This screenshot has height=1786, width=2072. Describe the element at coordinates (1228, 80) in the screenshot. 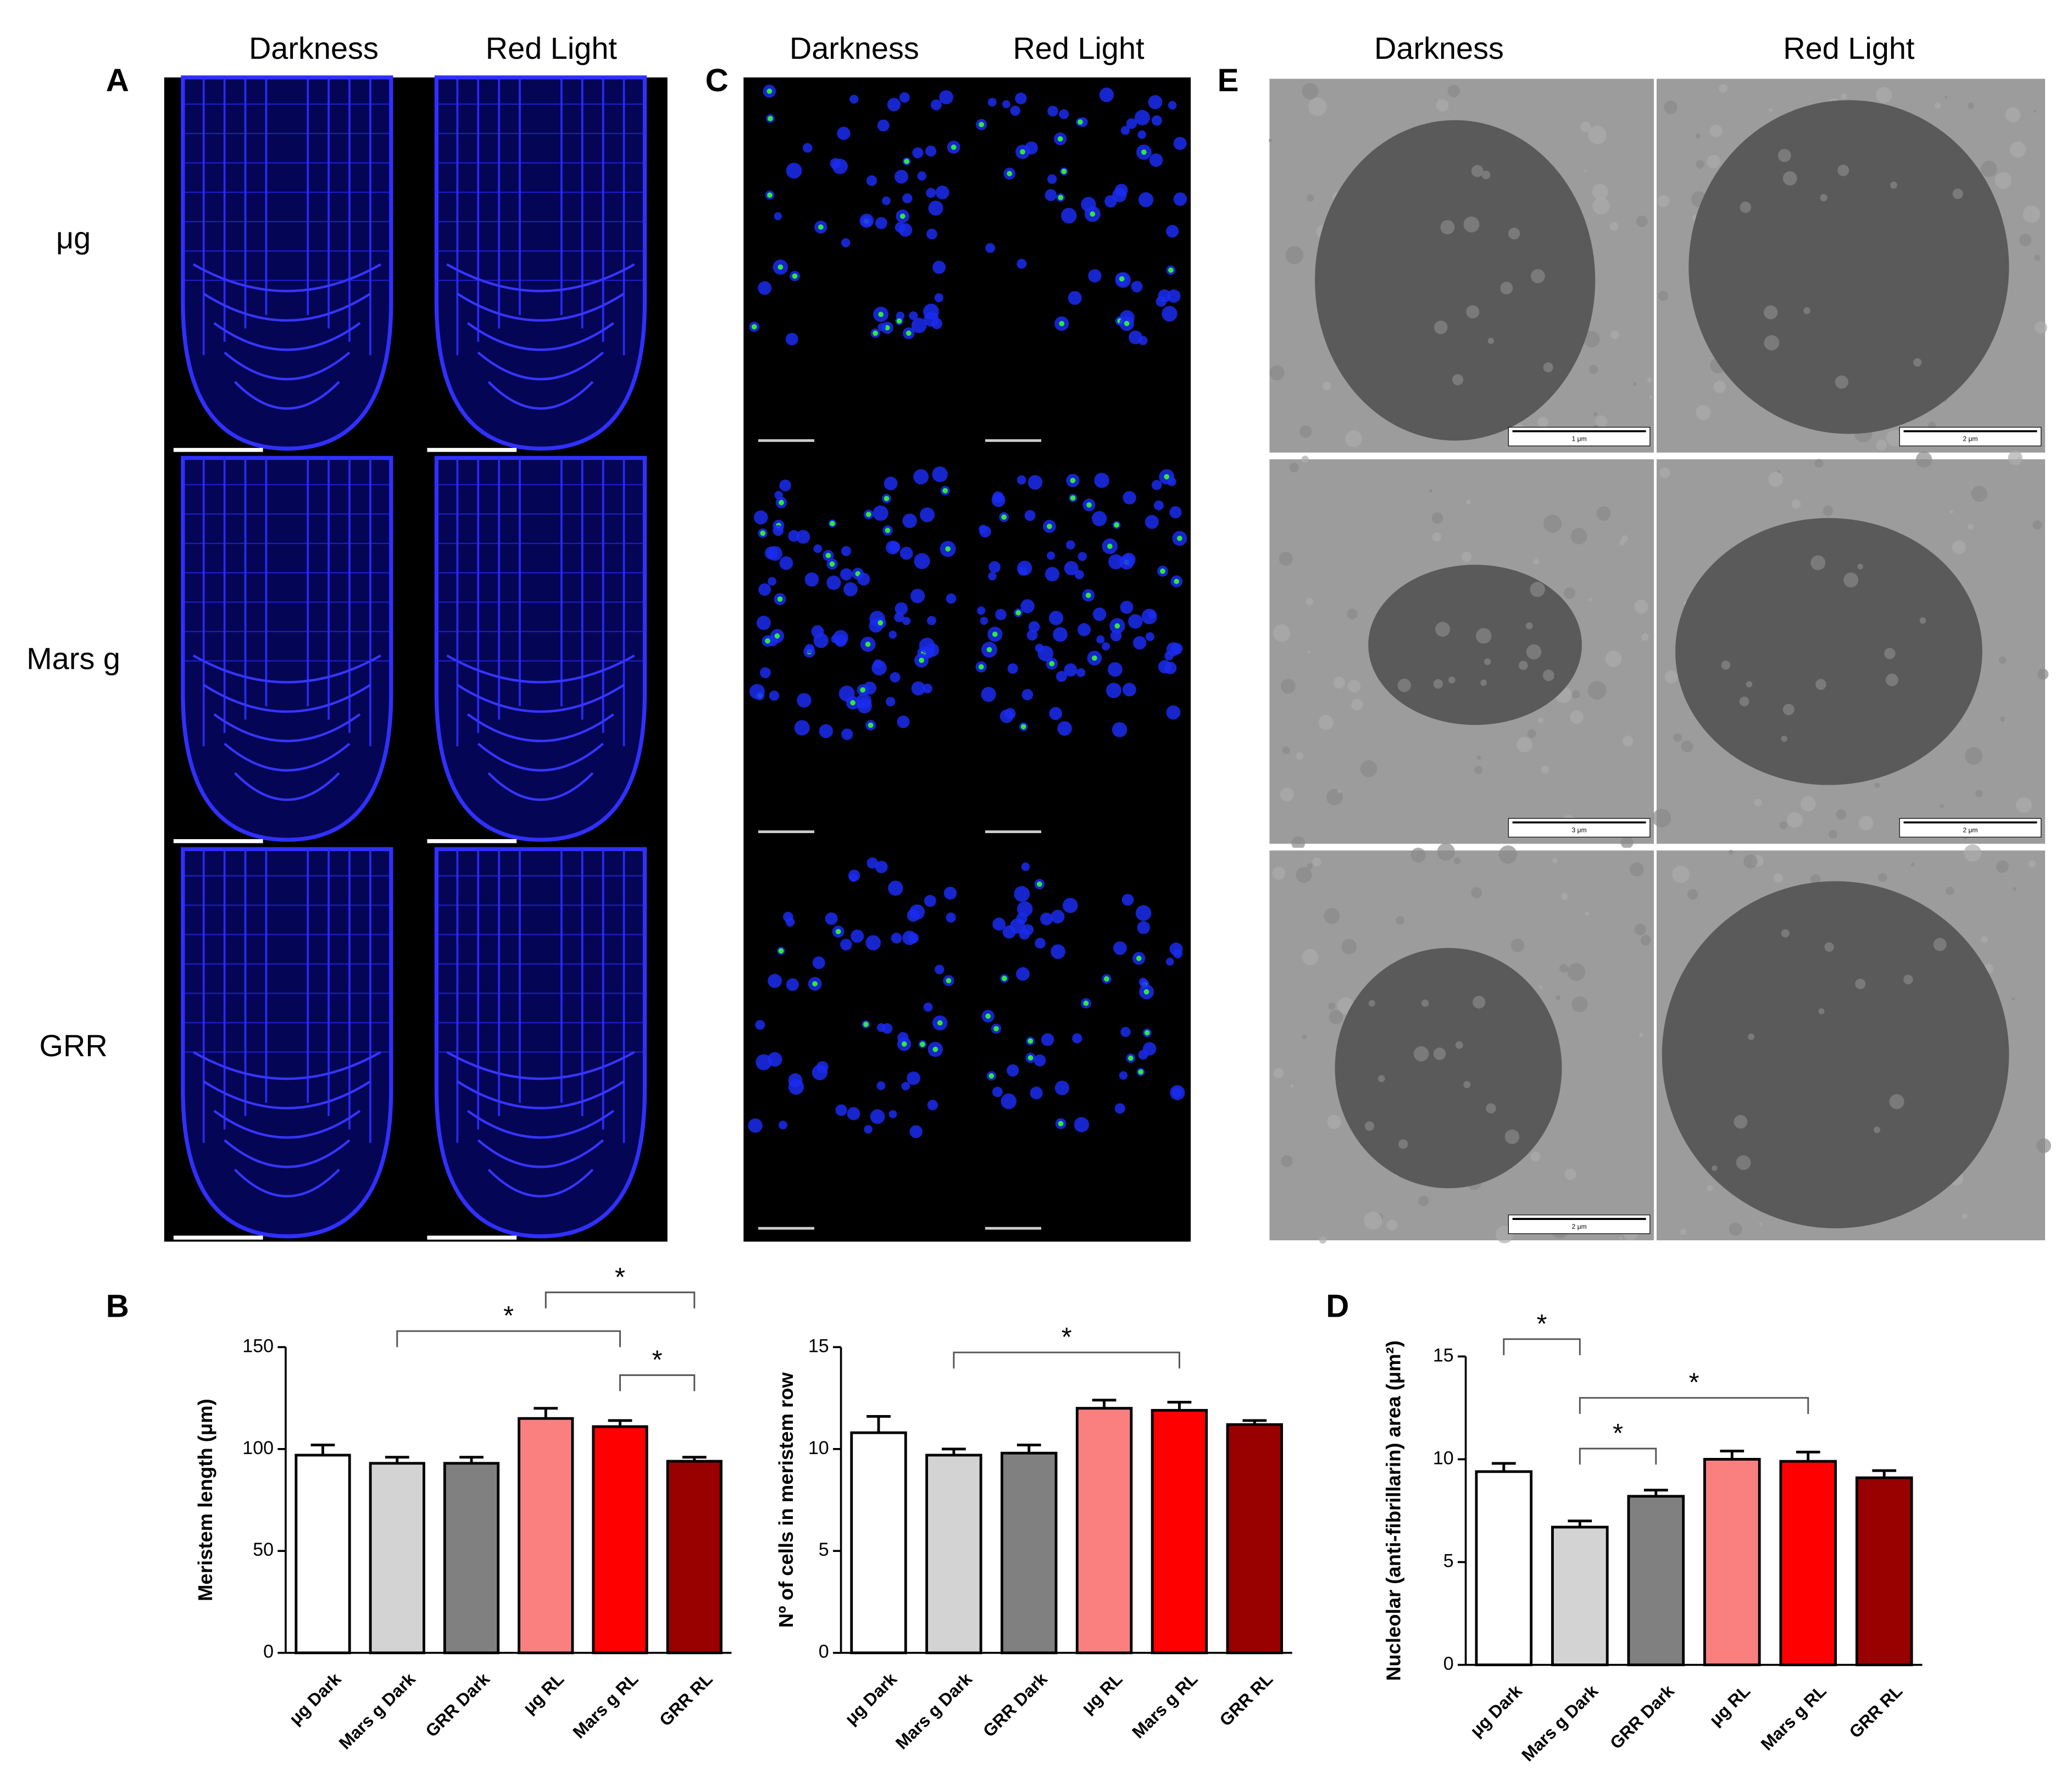

I see `panel-label: E` at that location.